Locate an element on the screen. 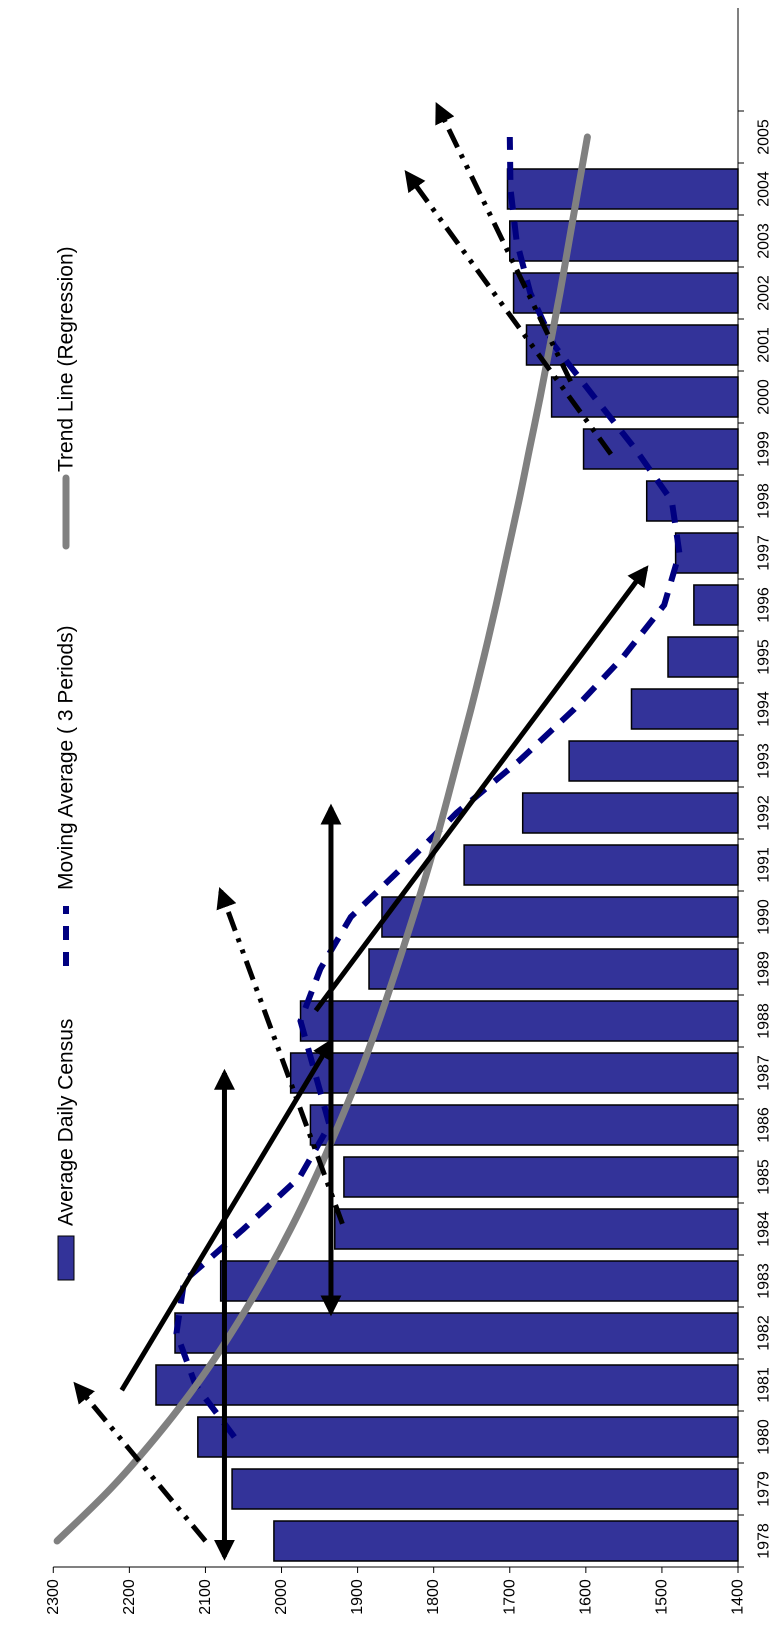  legend-swatch is located at coordinates (66, 1258).